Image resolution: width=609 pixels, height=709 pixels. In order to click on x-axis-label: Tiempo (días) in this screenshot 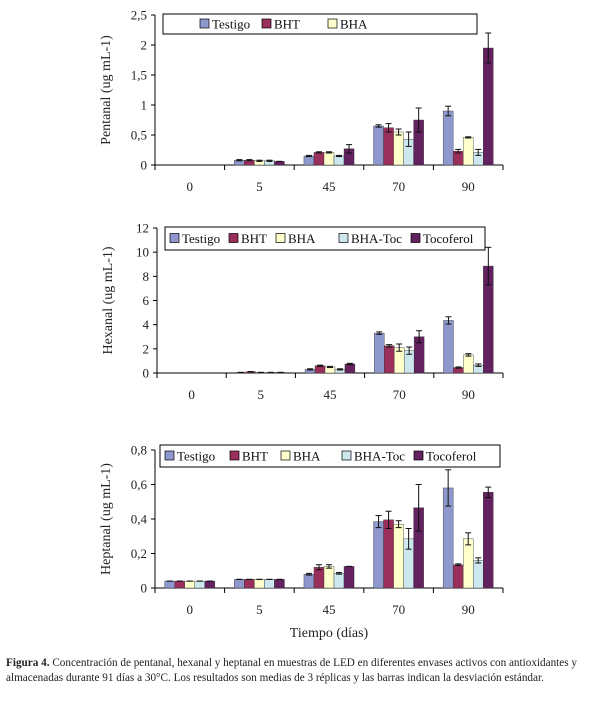, I will do `click(329, 633)`.